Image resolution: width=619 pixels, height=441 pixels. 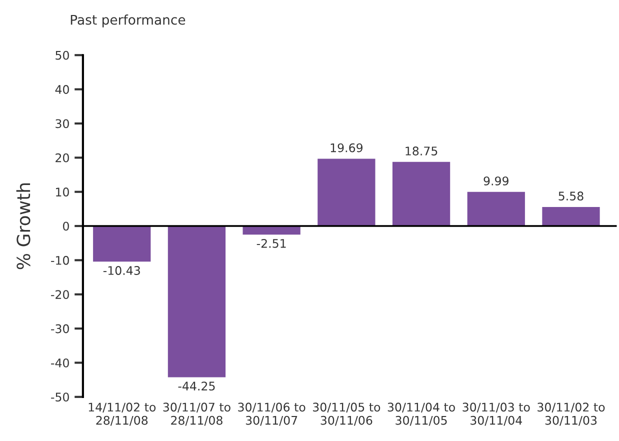 I want to click on x-tick-label: 30/11/02 to 30/11/03, so click(x=571, y=414).